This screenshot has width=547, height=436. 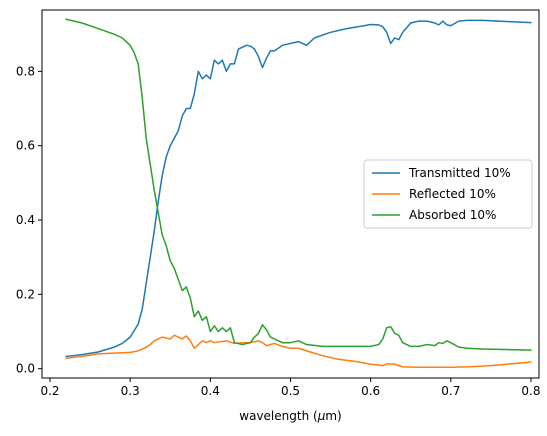 What do you see at coordinates (210, 391) in the screenshot?
I see `x-tick-label: 0.4` at bounding box center [210, 391].